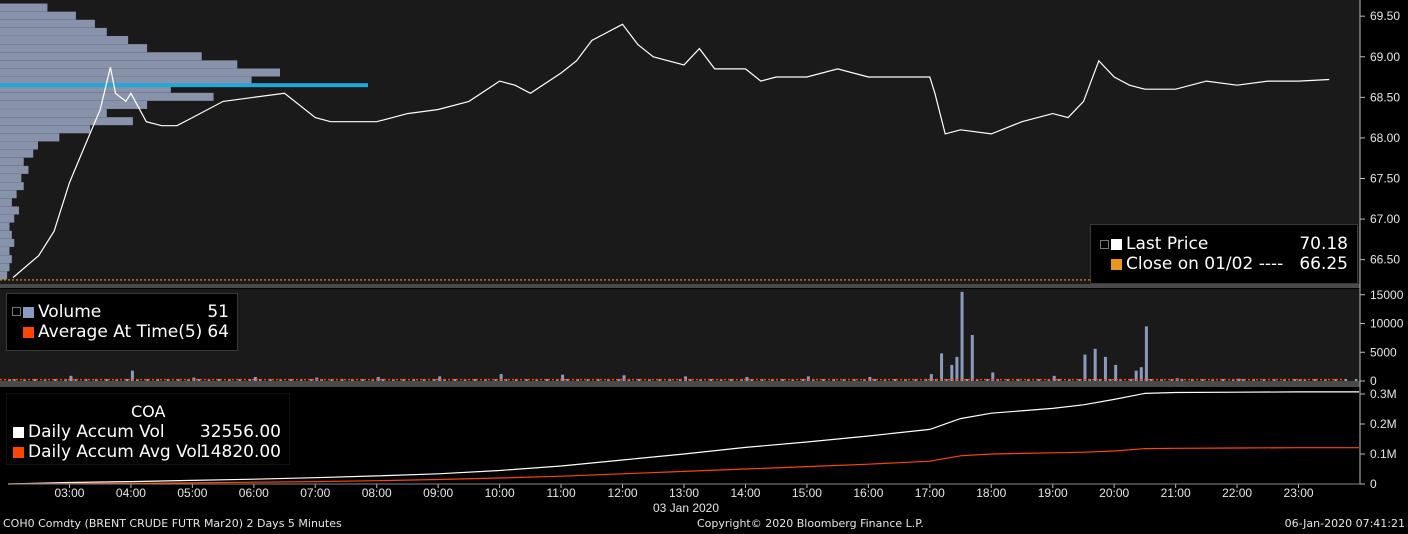 The height and width of the screenshot is (534, 1408). I want to click on x-tick-label: 10:00, so click(500, 493).